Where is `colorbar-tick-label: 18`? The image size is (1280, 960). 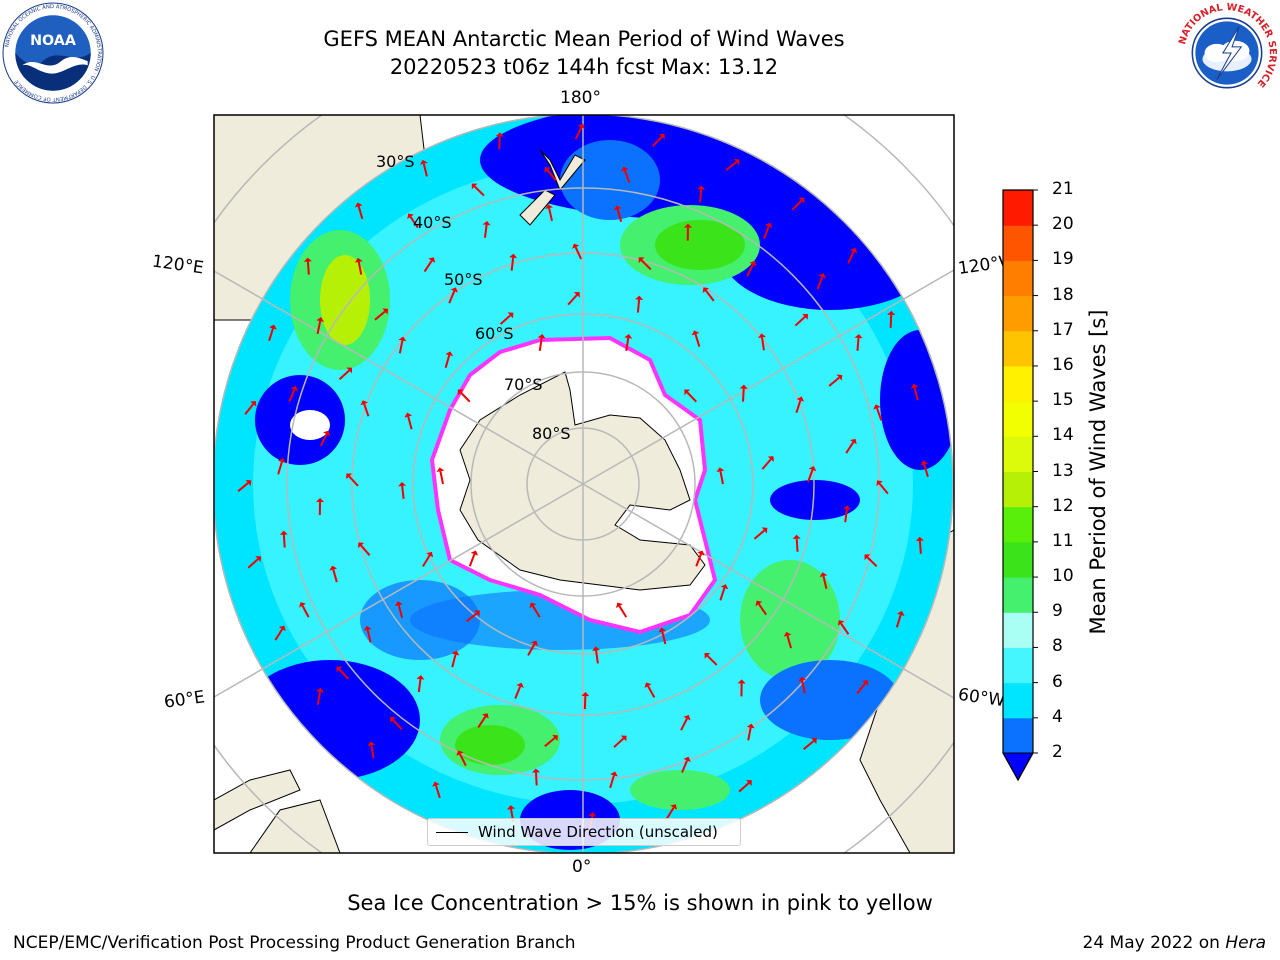 colorbar-tick-label: 18 is located at coordinates (1063, 294).